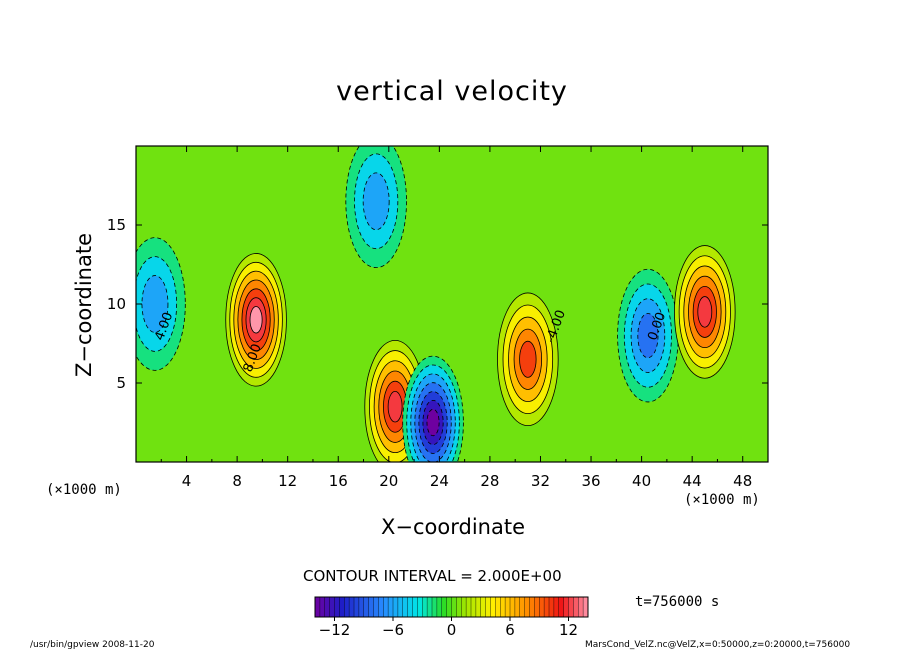 The image size is (904, 654). What do you see at coordinates (439, 481) in the screenshot?
I see `x-tick-label: 24` at bounding box center [439, 481].